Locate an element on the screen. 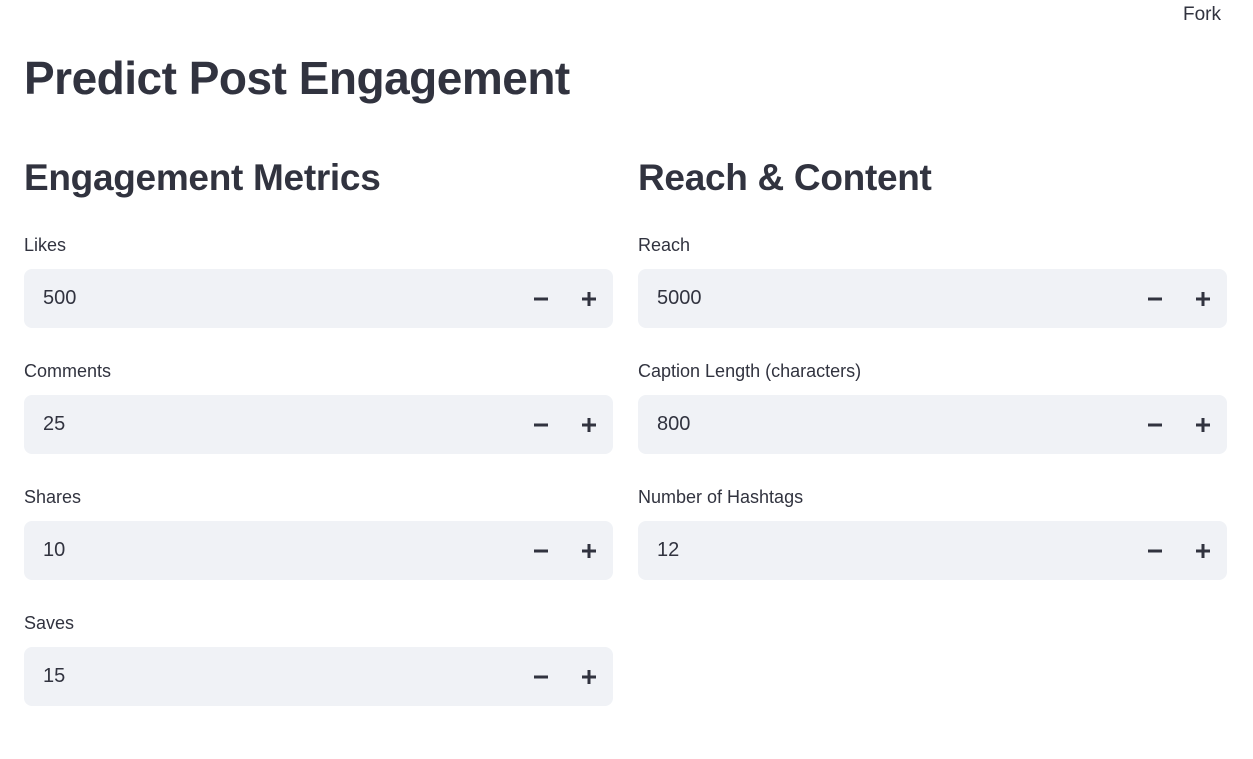 The image size is (1253, 759). input-value: 10 is located at coordinates (54, 550).